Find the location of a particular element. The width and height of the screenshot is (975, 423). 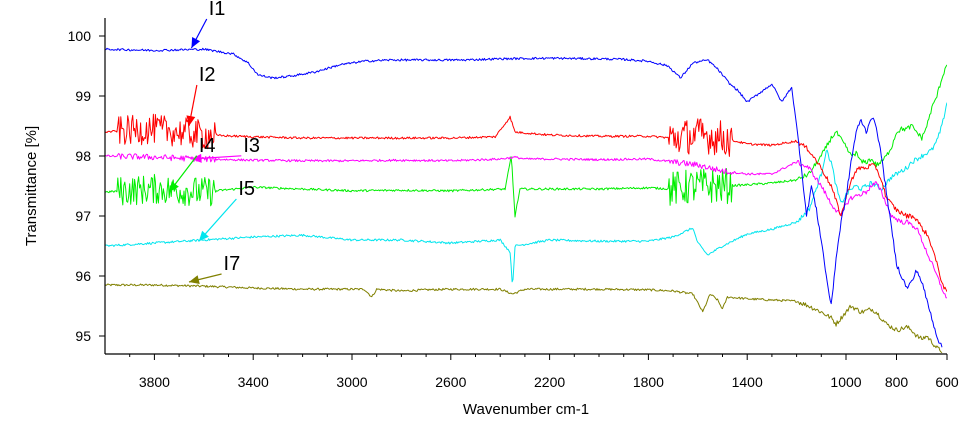

x-tick-label: 3000 is located at coordinates (351, 382).